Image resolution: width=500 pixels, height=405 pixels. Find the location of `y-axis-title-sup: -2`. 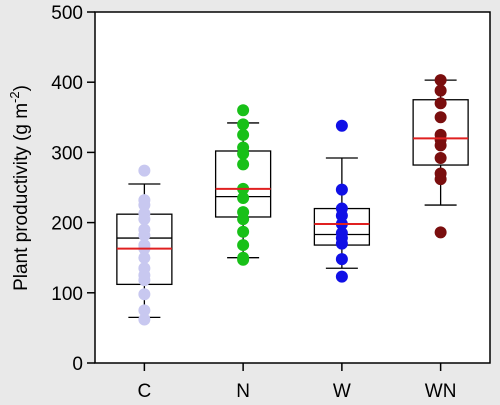

y-axis-title-sup: -2 is located at coordinates (14, 97).